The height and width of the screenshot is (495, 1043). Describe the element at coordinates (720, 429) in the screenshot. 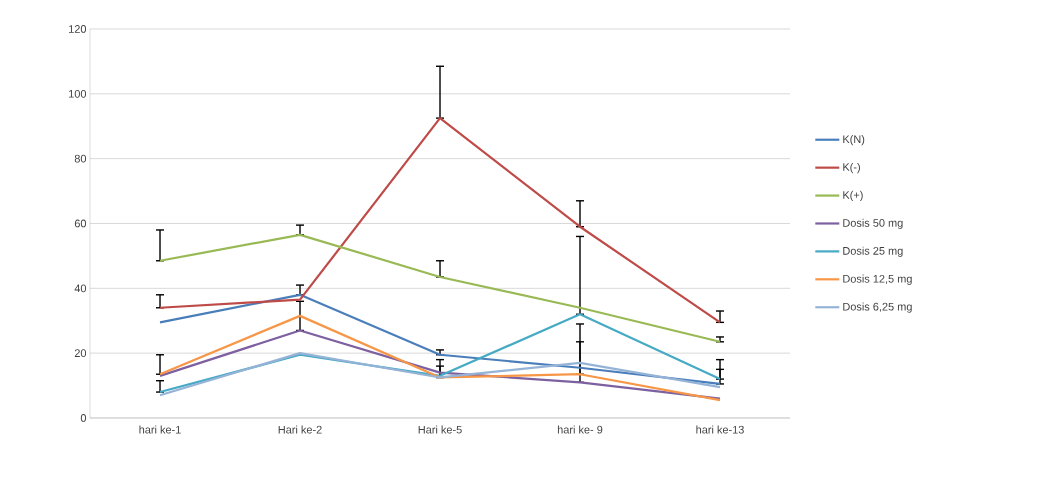

I see `x-tick-label: hari ke-13` at that location.